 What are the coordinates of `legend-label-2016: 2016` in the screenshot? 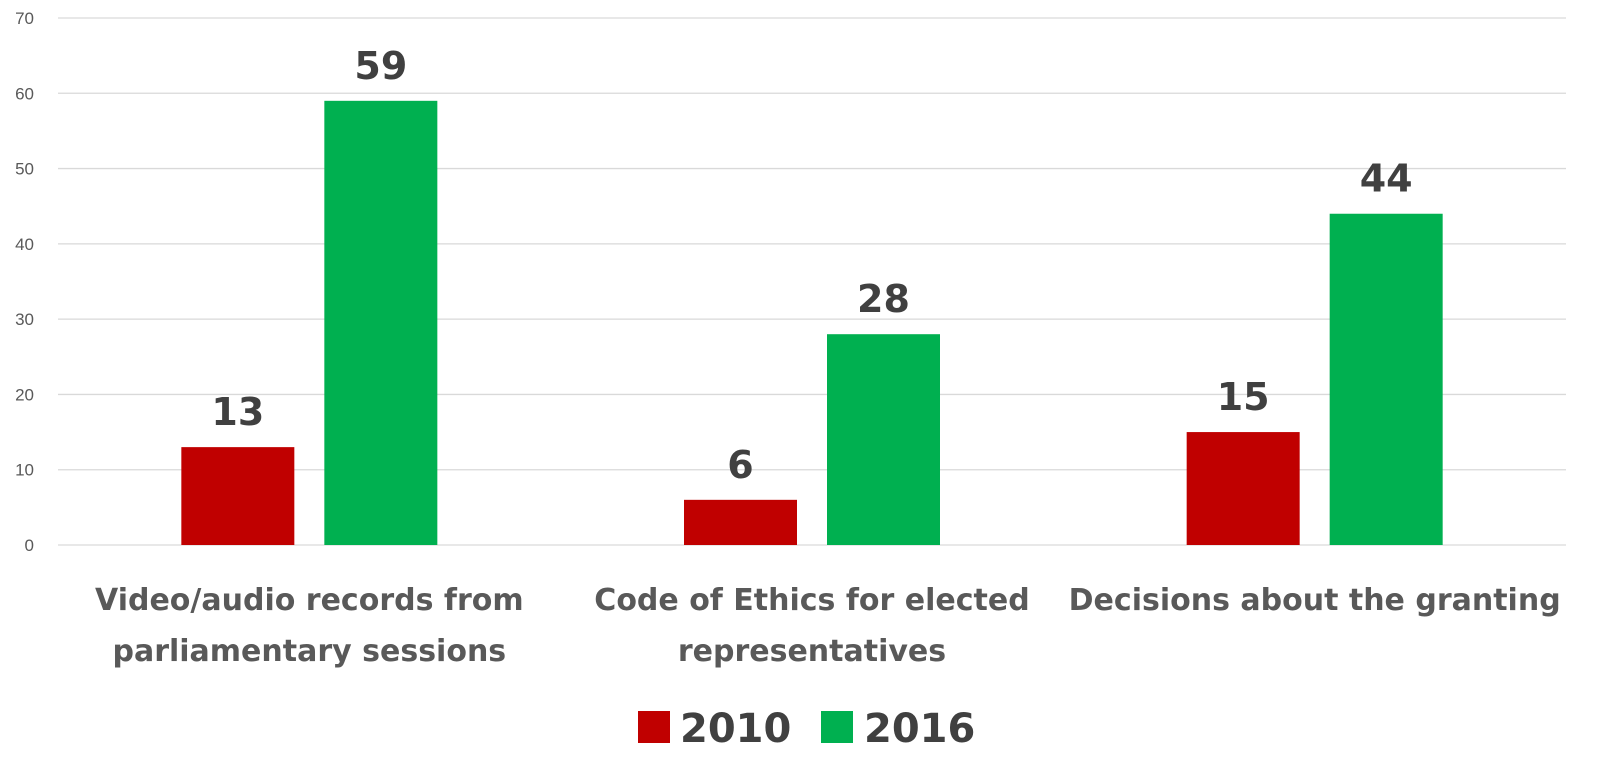 It's located at (919, 729).